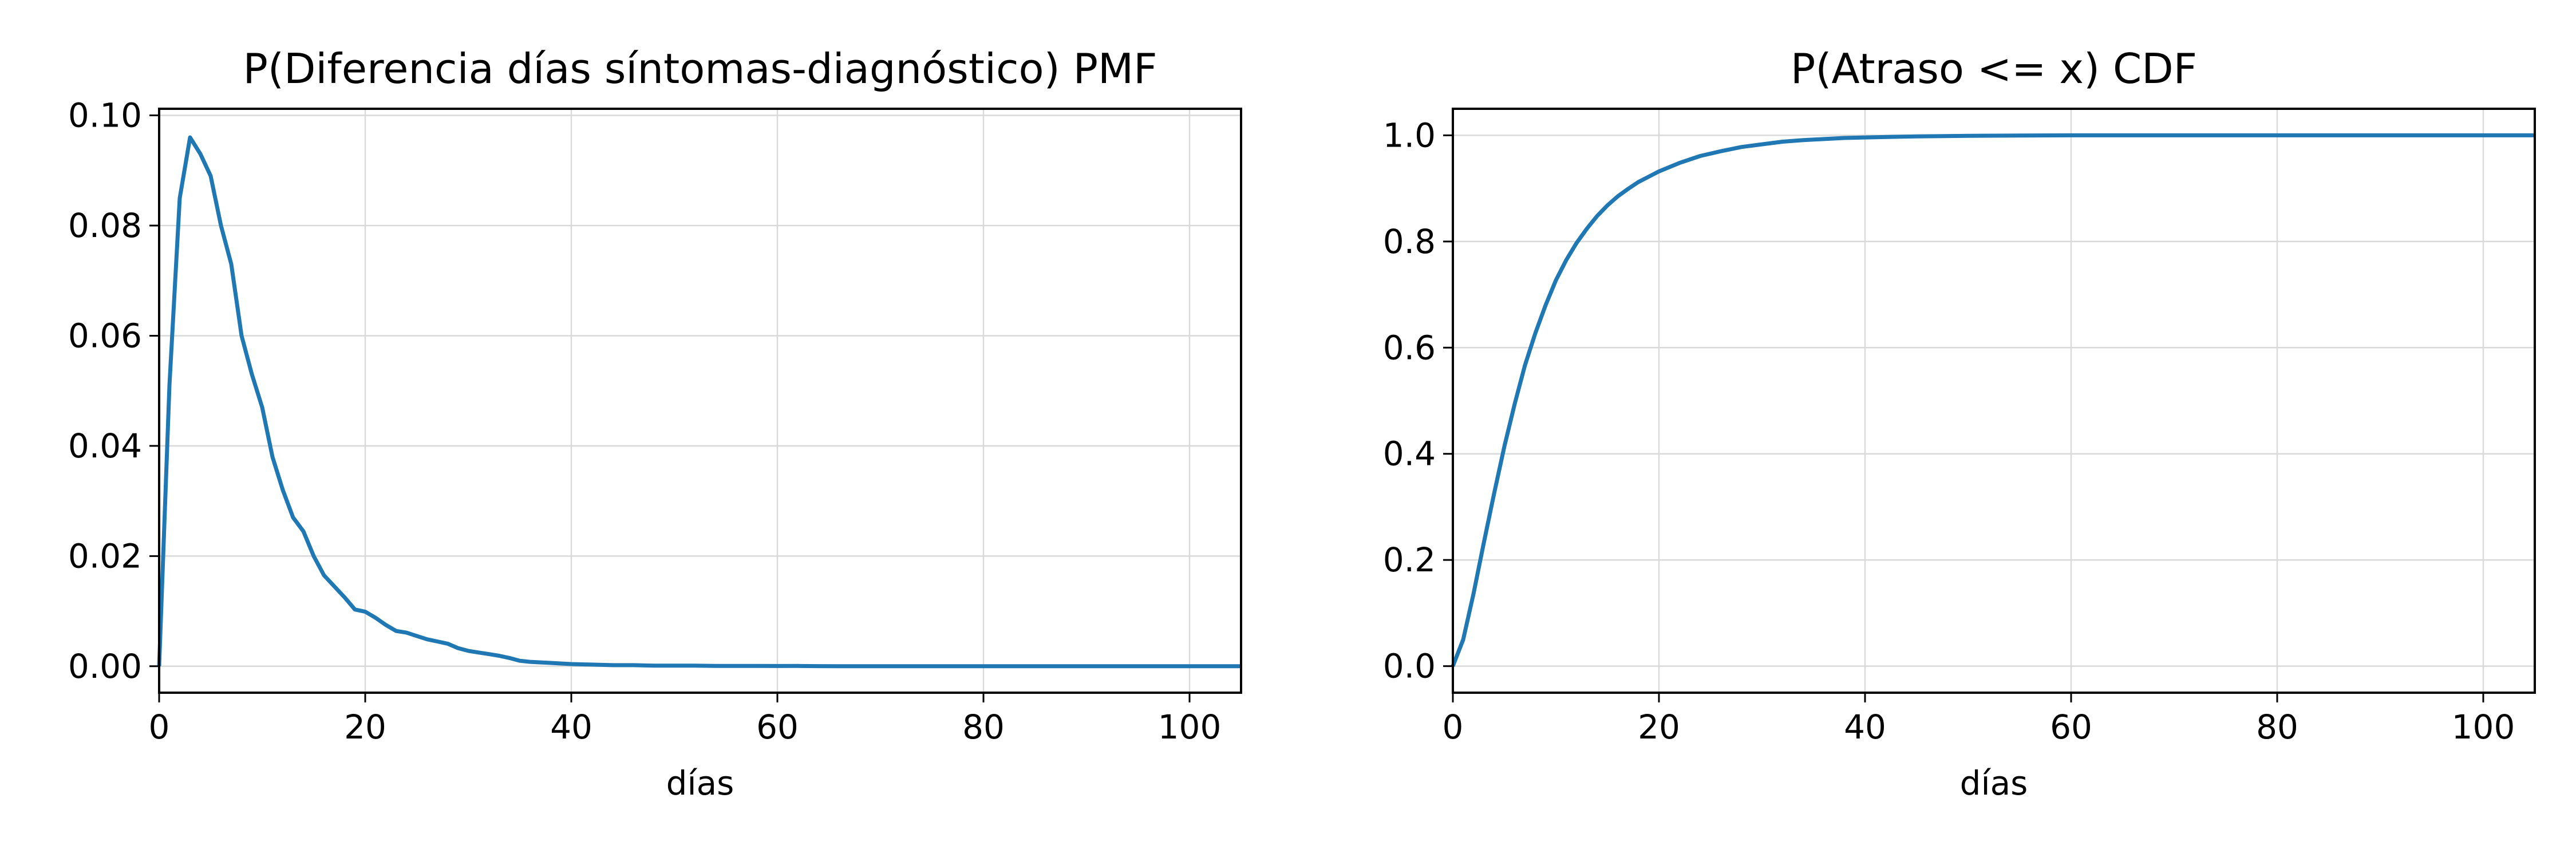  Describe the element at coordinates (700, 783) in the screenshot. I see `pmf-x-axis-label: días` at that location.